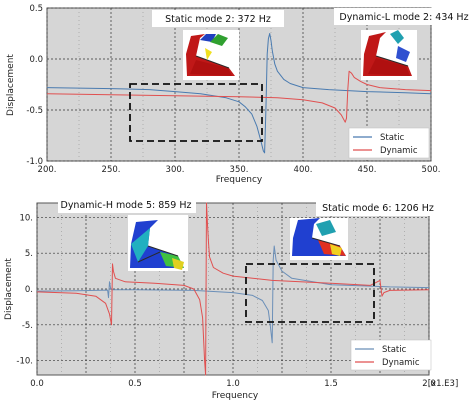 This screenshot has height=405, width=474. I want to click on top-ytick-label: -1.0, so click(34, 162).